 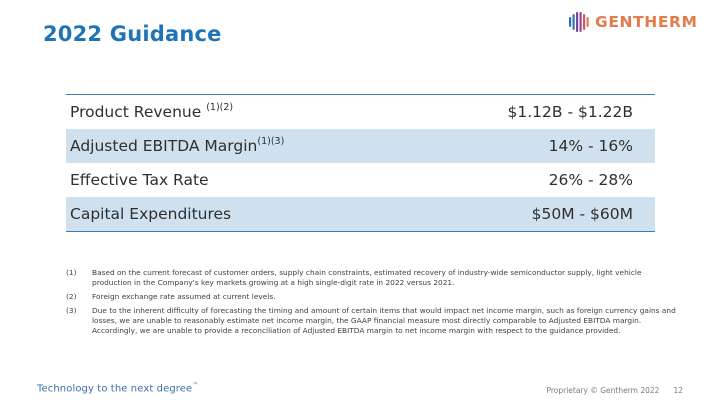 What do you see at coordinates (360, 214) in the screenshot?
I see `table-row: Capital Expenditures $50M - $60M` at bounding box center [360, 214].